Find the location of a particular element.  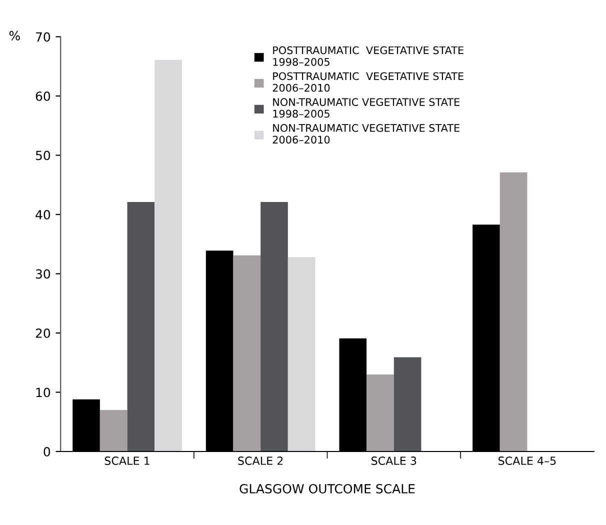

y-tick-label: 70 is located at coordinates (43, 37).